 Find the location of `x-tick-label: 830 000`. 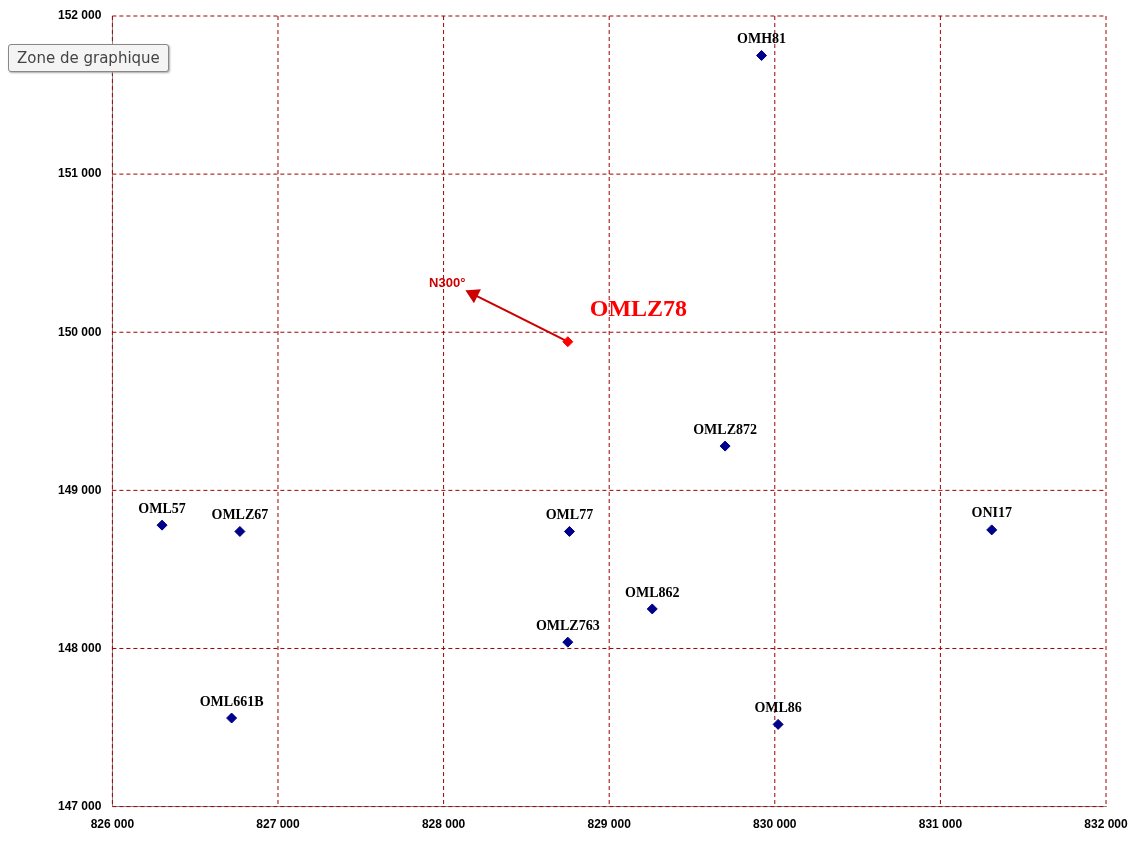

x-tick-label: 830 000 is located at coordinates (775, 824).